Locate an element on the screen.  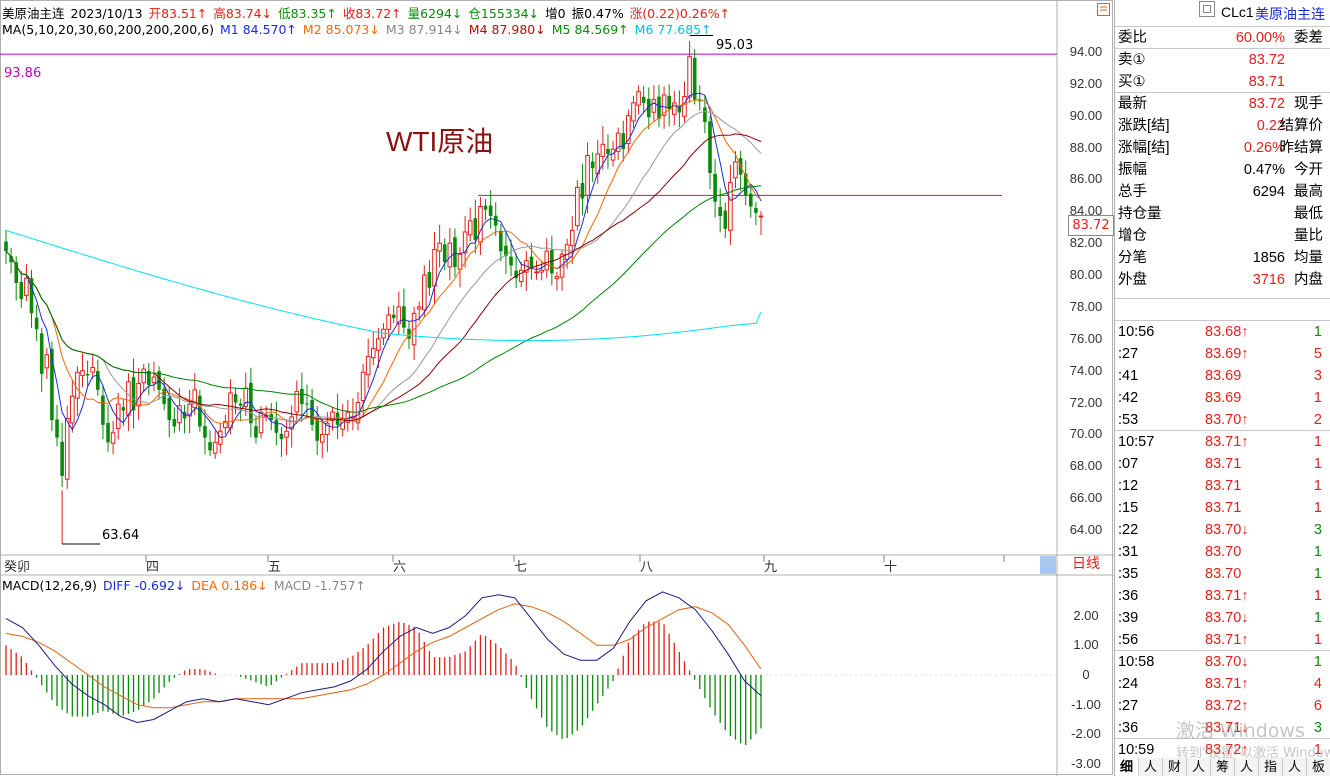
tab-2: 财 is located at coordinates (1175, 767).